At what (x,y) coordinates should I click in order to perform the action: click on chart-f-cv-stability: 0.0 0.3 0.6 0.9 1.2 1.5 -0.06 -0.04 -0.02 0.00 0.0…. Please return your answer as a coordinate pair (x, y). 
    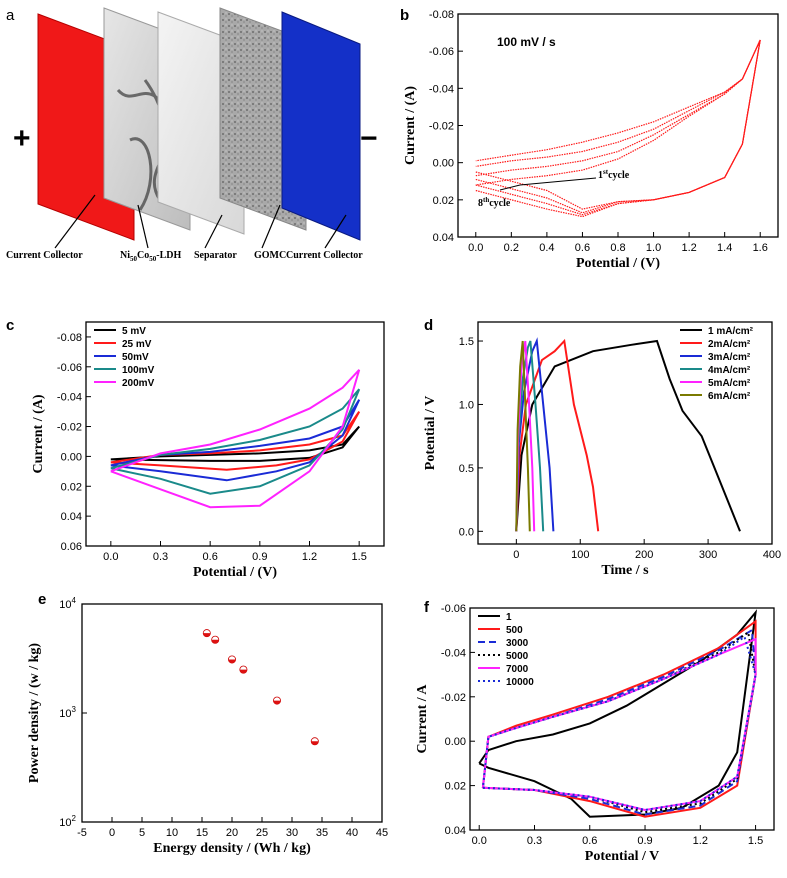
    Looking at the image, I should click on (595, 733).